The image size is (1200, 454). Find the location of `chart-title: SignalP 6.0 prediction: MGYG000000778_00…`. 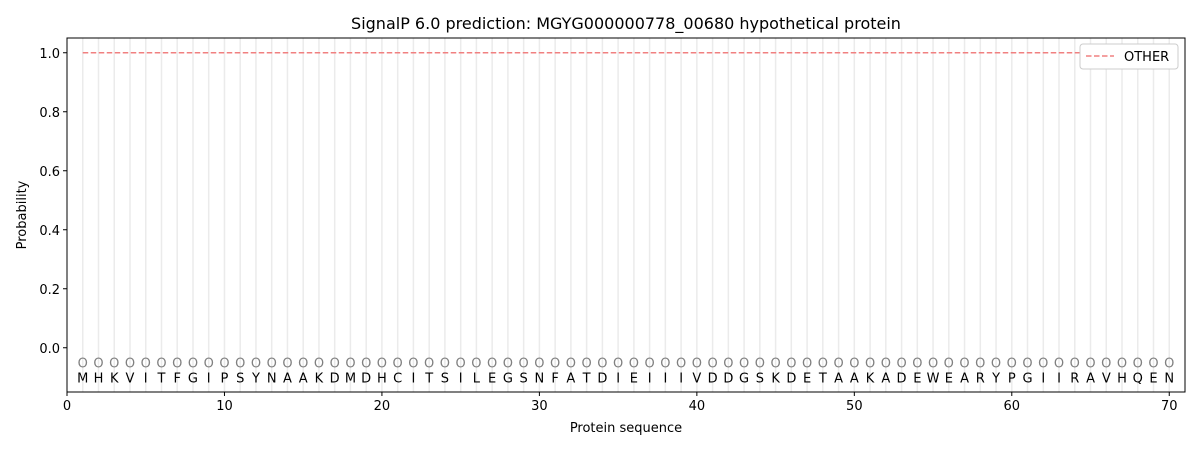

chart-title: SignalP 6.0 prediction: MGYG000000778_00… is located at coordinates (626, 24).